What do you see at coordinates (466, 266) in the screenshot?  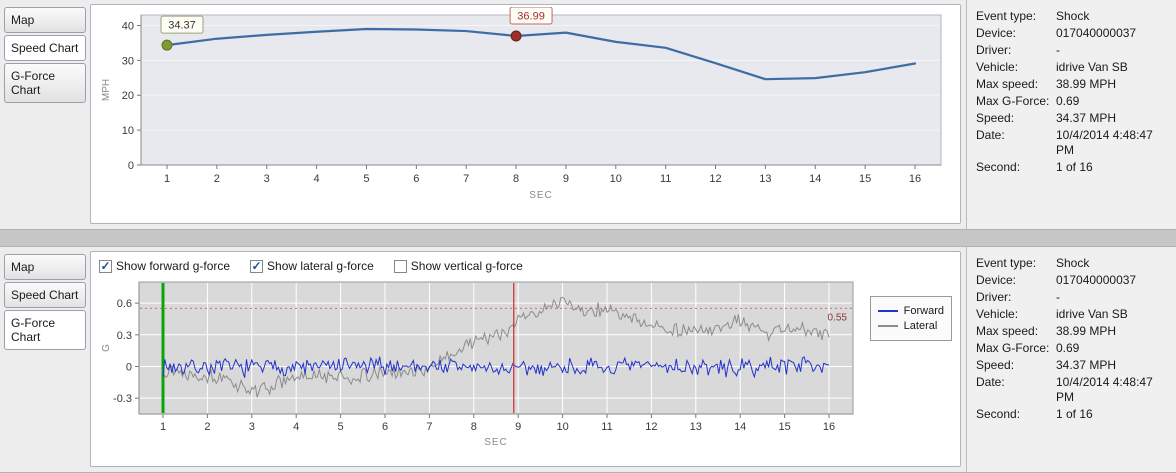 I see `checkbox-label: Show vertical g-force` at bounding box center [466, 266].